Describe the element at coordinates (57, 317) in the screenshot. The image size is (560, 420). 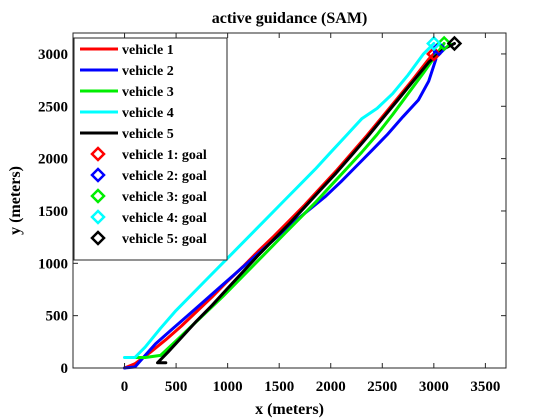
I see `y-tick-label: 500` at that location.